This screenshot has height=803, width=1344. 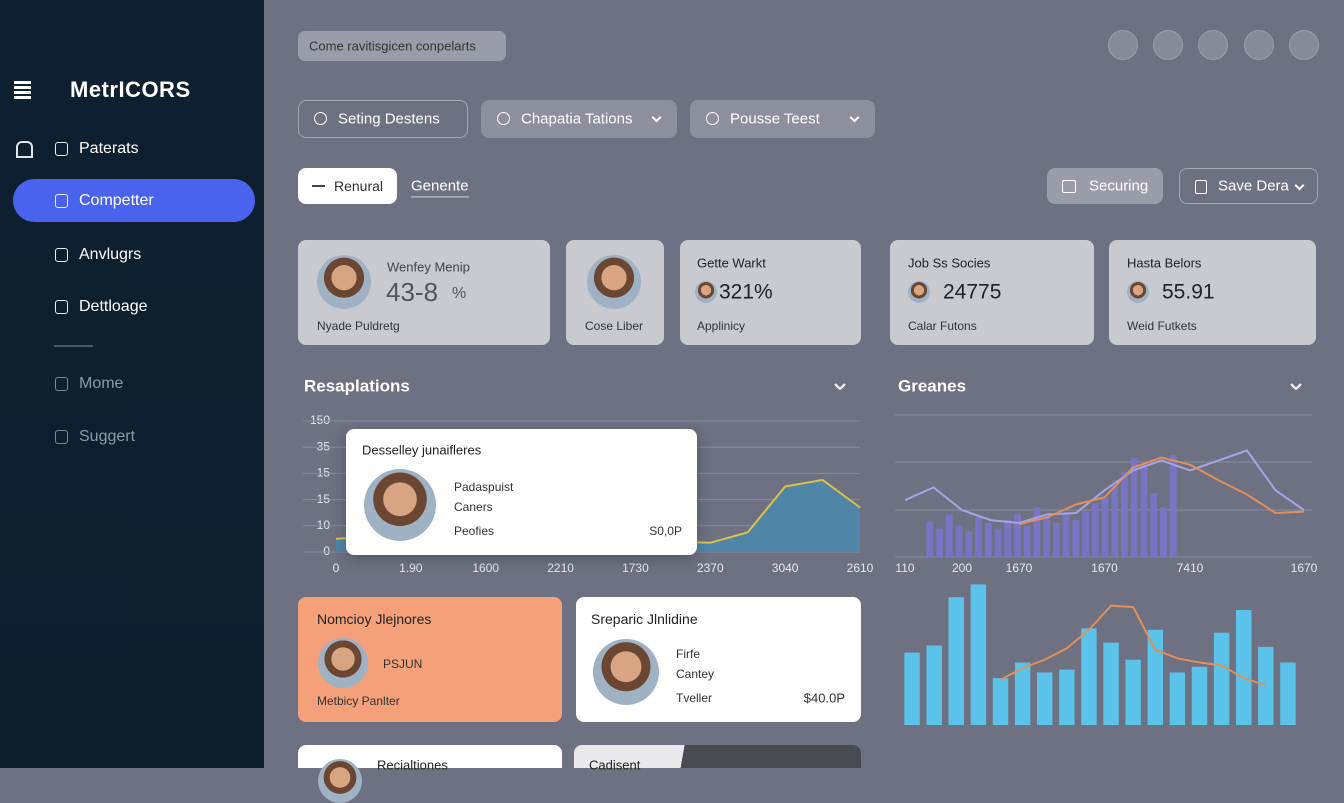 I want to click on filter-label: Seting Destens, so click(x=389, y=119).